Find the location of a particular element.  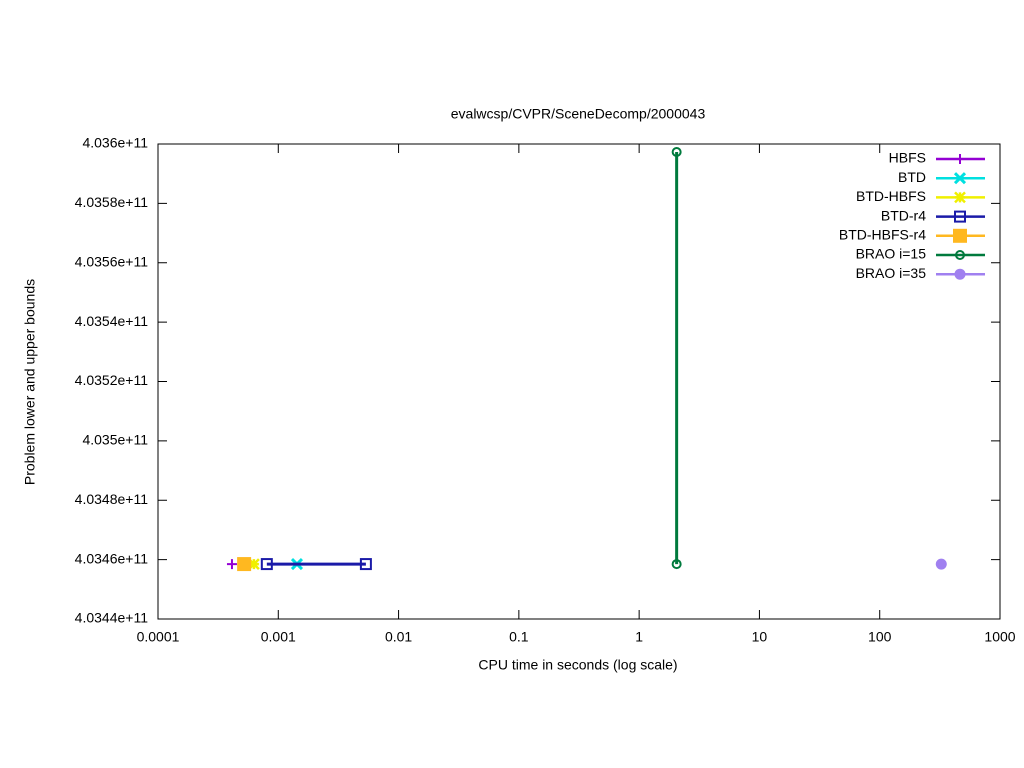

legend-label: HBFS is located at coordinates (907, 158).